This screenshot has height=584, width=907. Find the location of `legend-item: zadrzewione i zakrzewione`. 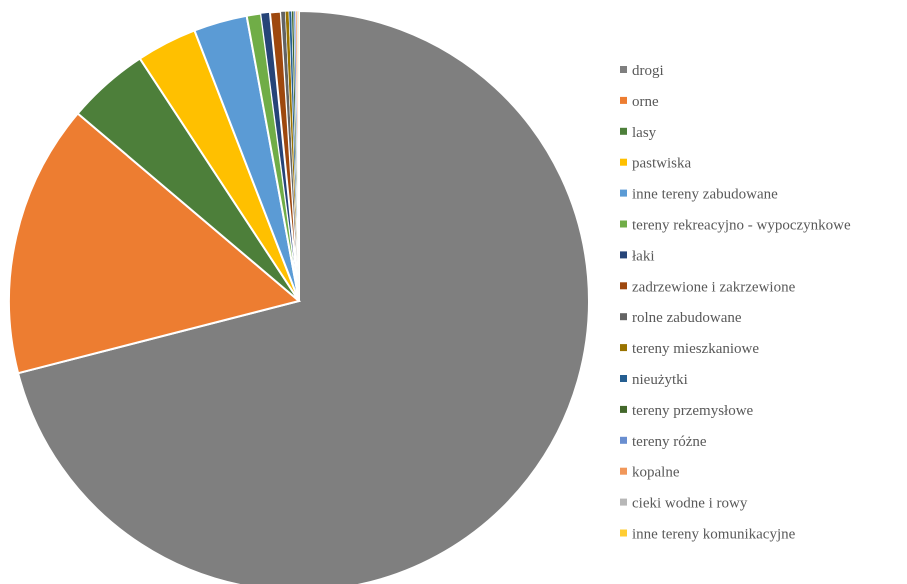

legend-item: zadrzewione i zakrzewione is located at coordinates (708, 287).